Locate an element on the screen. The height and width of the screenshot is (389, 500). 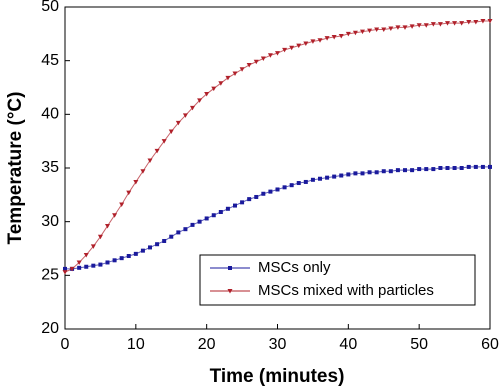
y-tick-label: 30 is located at coordinates (50, 221).